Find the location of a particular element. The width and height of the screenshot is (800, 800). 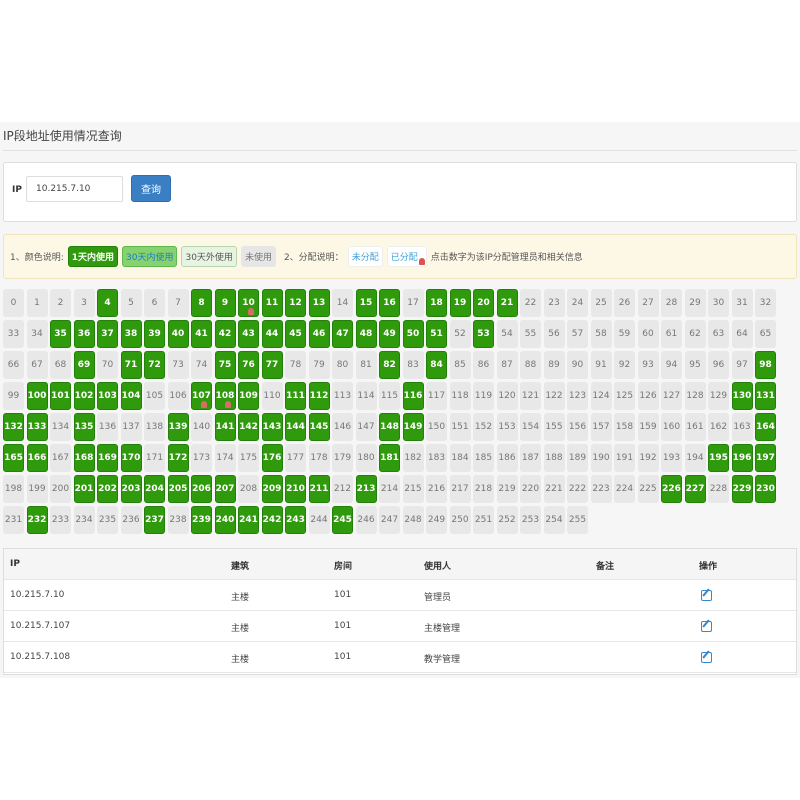

ip-cell-132: 132 is located at coordinates (13, 427).